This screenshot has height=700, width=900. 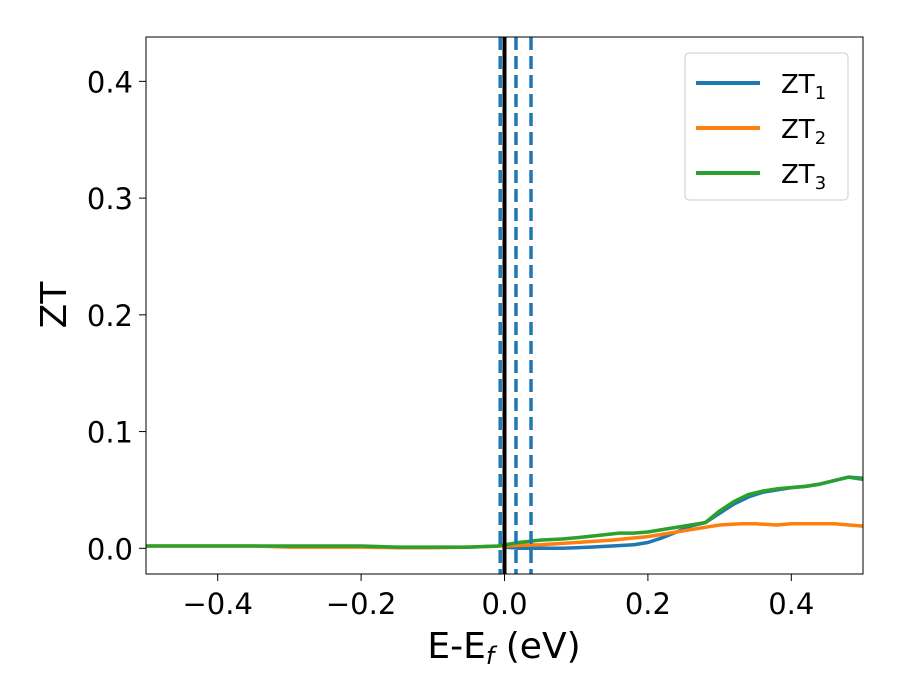 I want to click on x-tick-label: −0.4, so click(x=217, y=604).